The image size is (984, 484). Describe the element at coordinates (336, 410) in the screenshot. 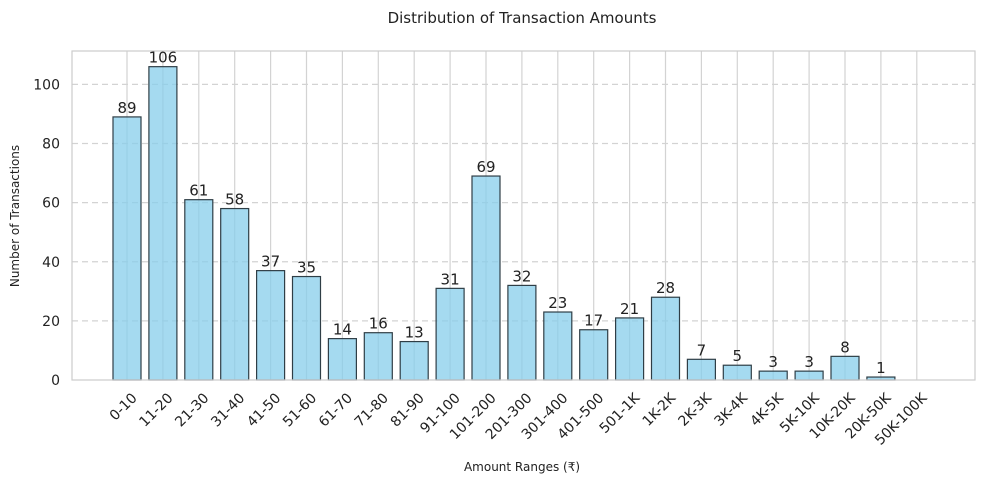

I see `x-tick-label: 61-70` at that location.